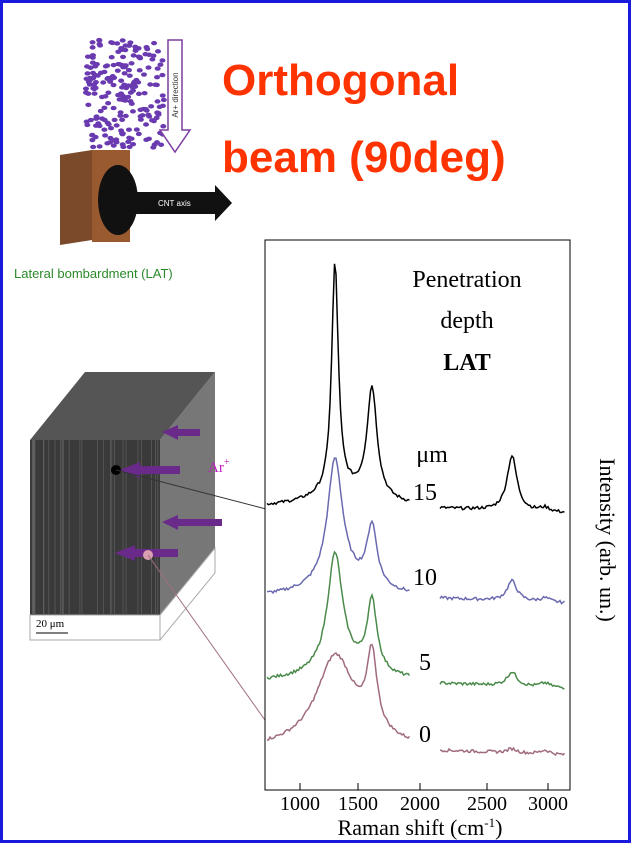  What do you see at coordinates (466, 280) in the screenshot?
I see `legend-text: Penetration` at bounding box center [466, 280].